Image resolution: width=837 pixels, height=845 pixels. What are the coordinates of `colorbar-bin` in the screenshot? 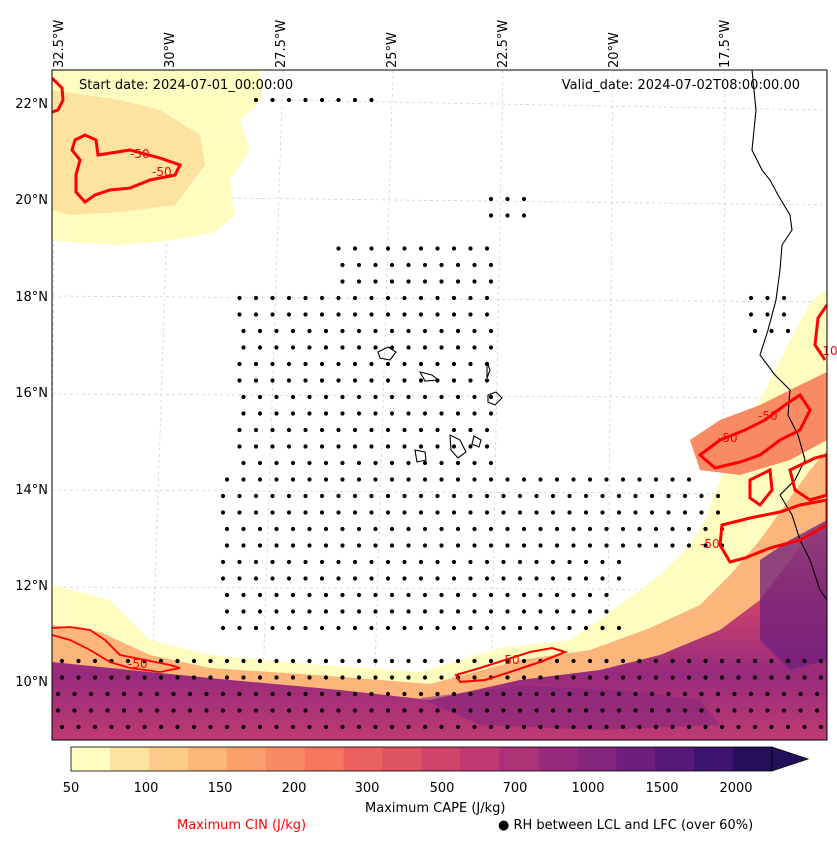 It's located at (402, 759).